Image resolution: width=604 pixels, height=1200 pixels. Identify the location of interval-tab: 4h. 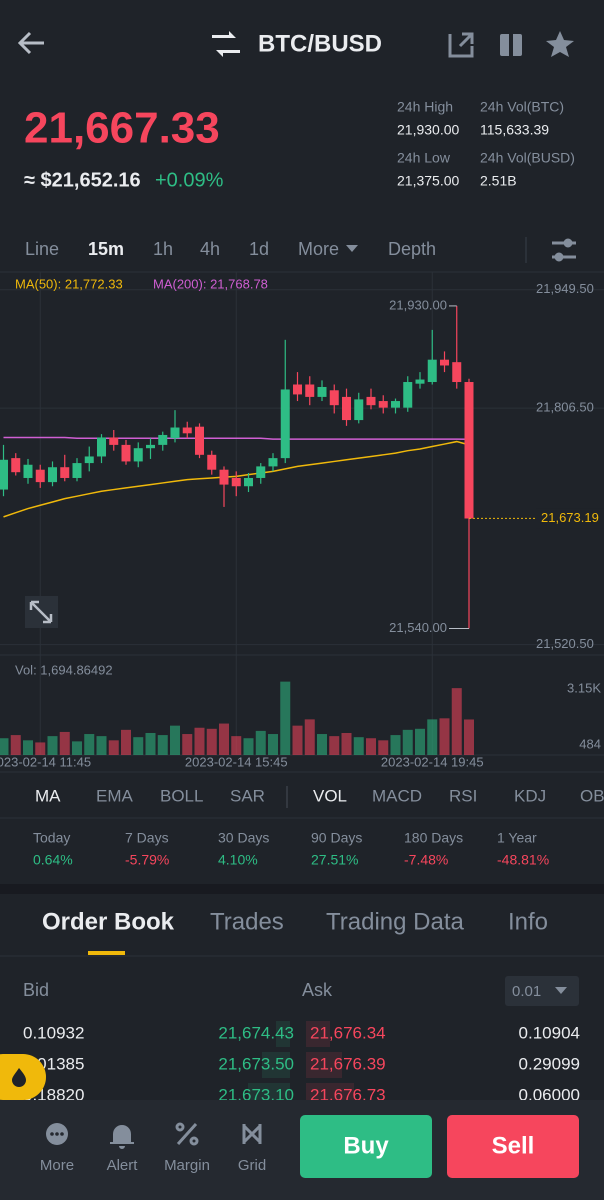
(210, 249).